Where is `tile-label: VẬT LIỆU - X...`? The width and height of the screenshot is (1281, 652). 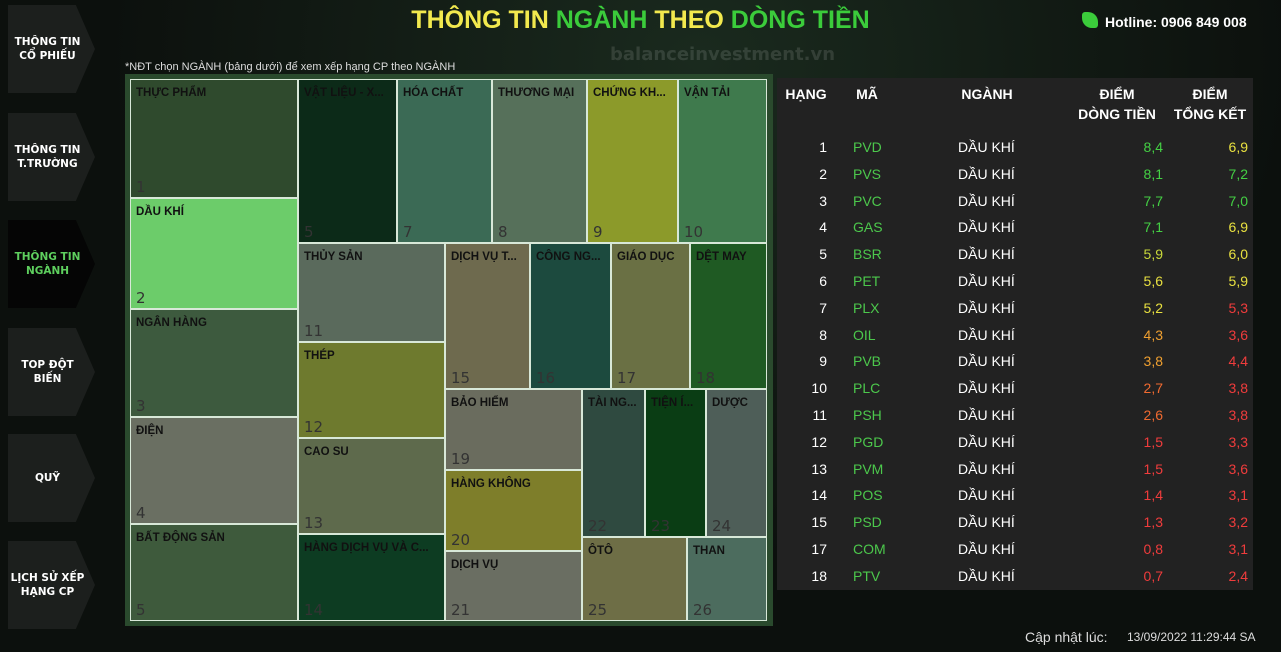 tile-label: VẬT LIỆU - X... is located at coordinates (344, 93).